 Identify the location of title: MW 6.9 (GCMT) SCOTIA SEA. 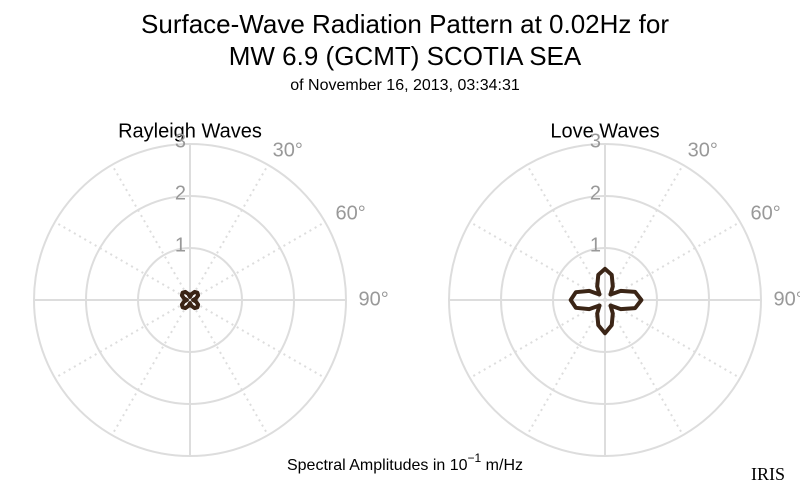
(405, 56).